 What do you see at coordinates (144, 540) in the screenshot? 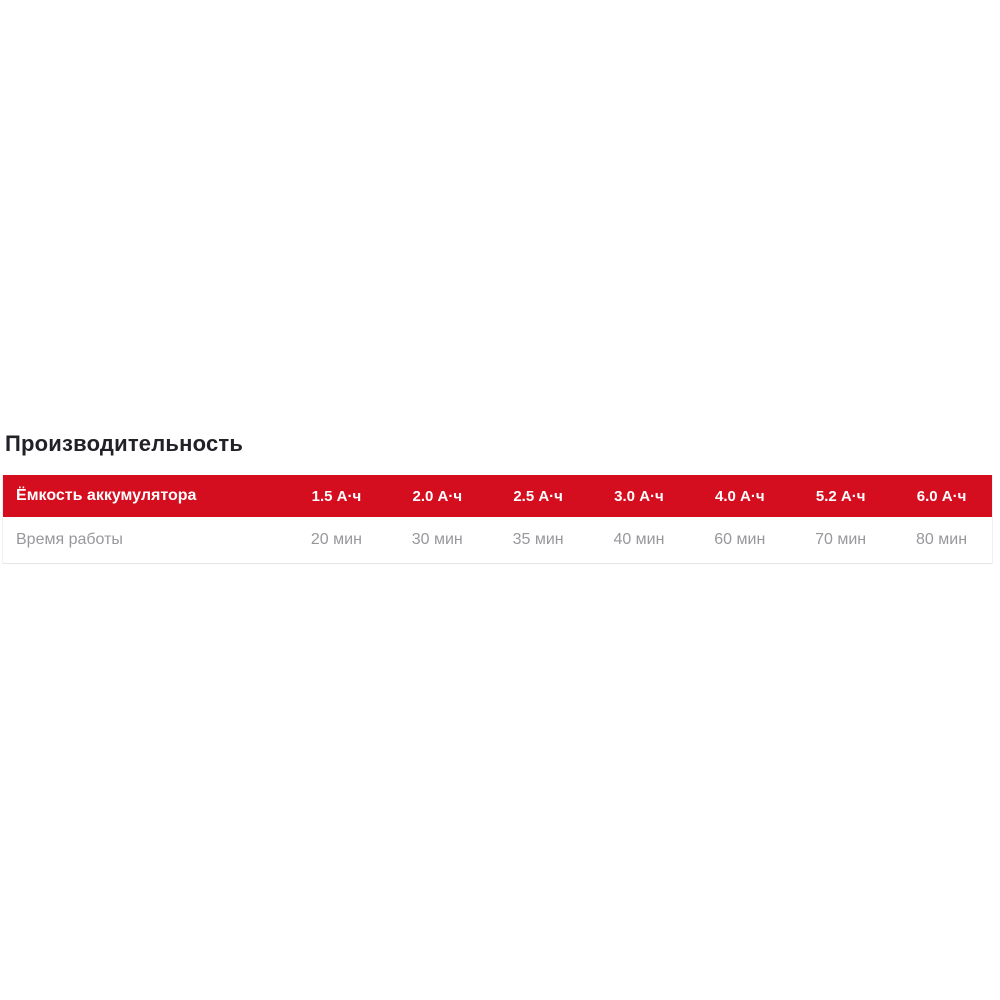
I see `row-label-cell: Время работы` at bounding box center [144, 540].